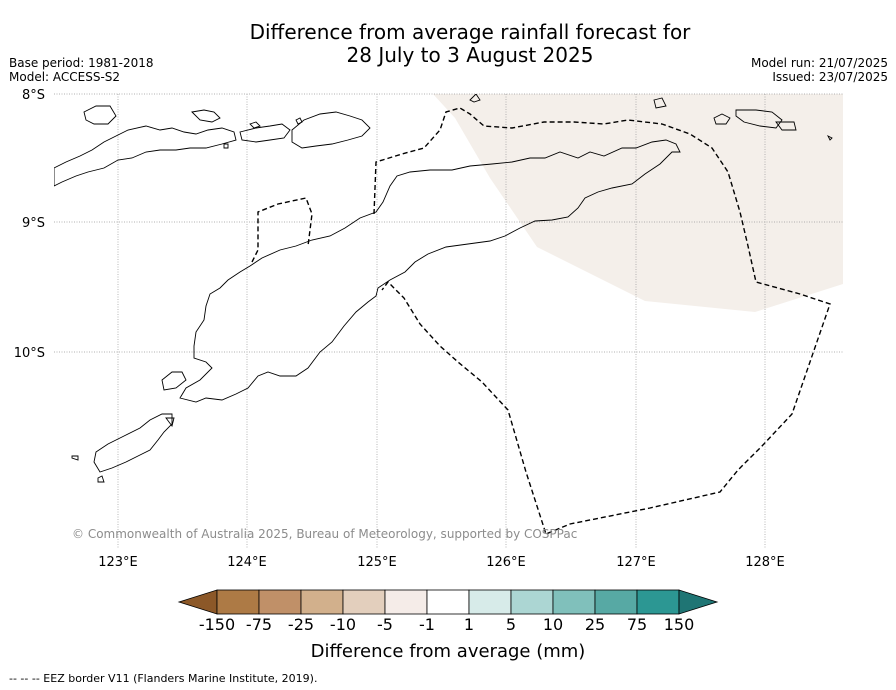  Describe the element at coordinates (343, 624) in the screenshot. I see `colorbar-tick-label: -10` at that location.